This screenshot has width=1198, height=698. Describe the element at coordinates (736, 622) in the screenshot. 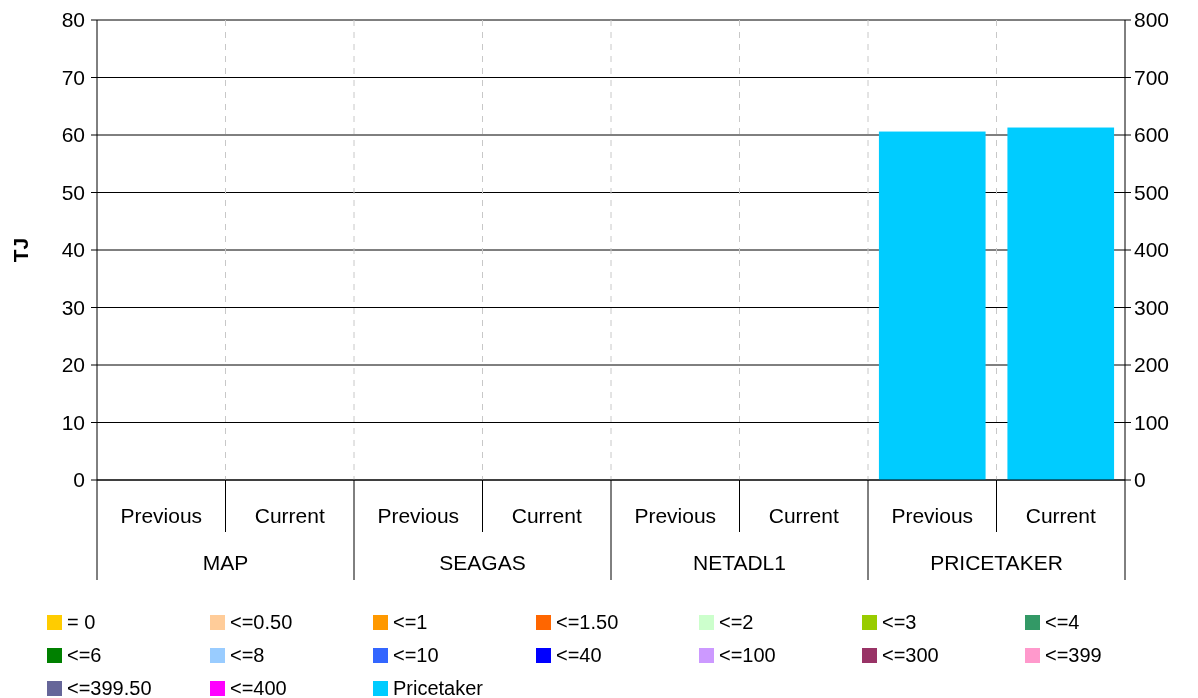

I see `legend-label: <=2` at that location.